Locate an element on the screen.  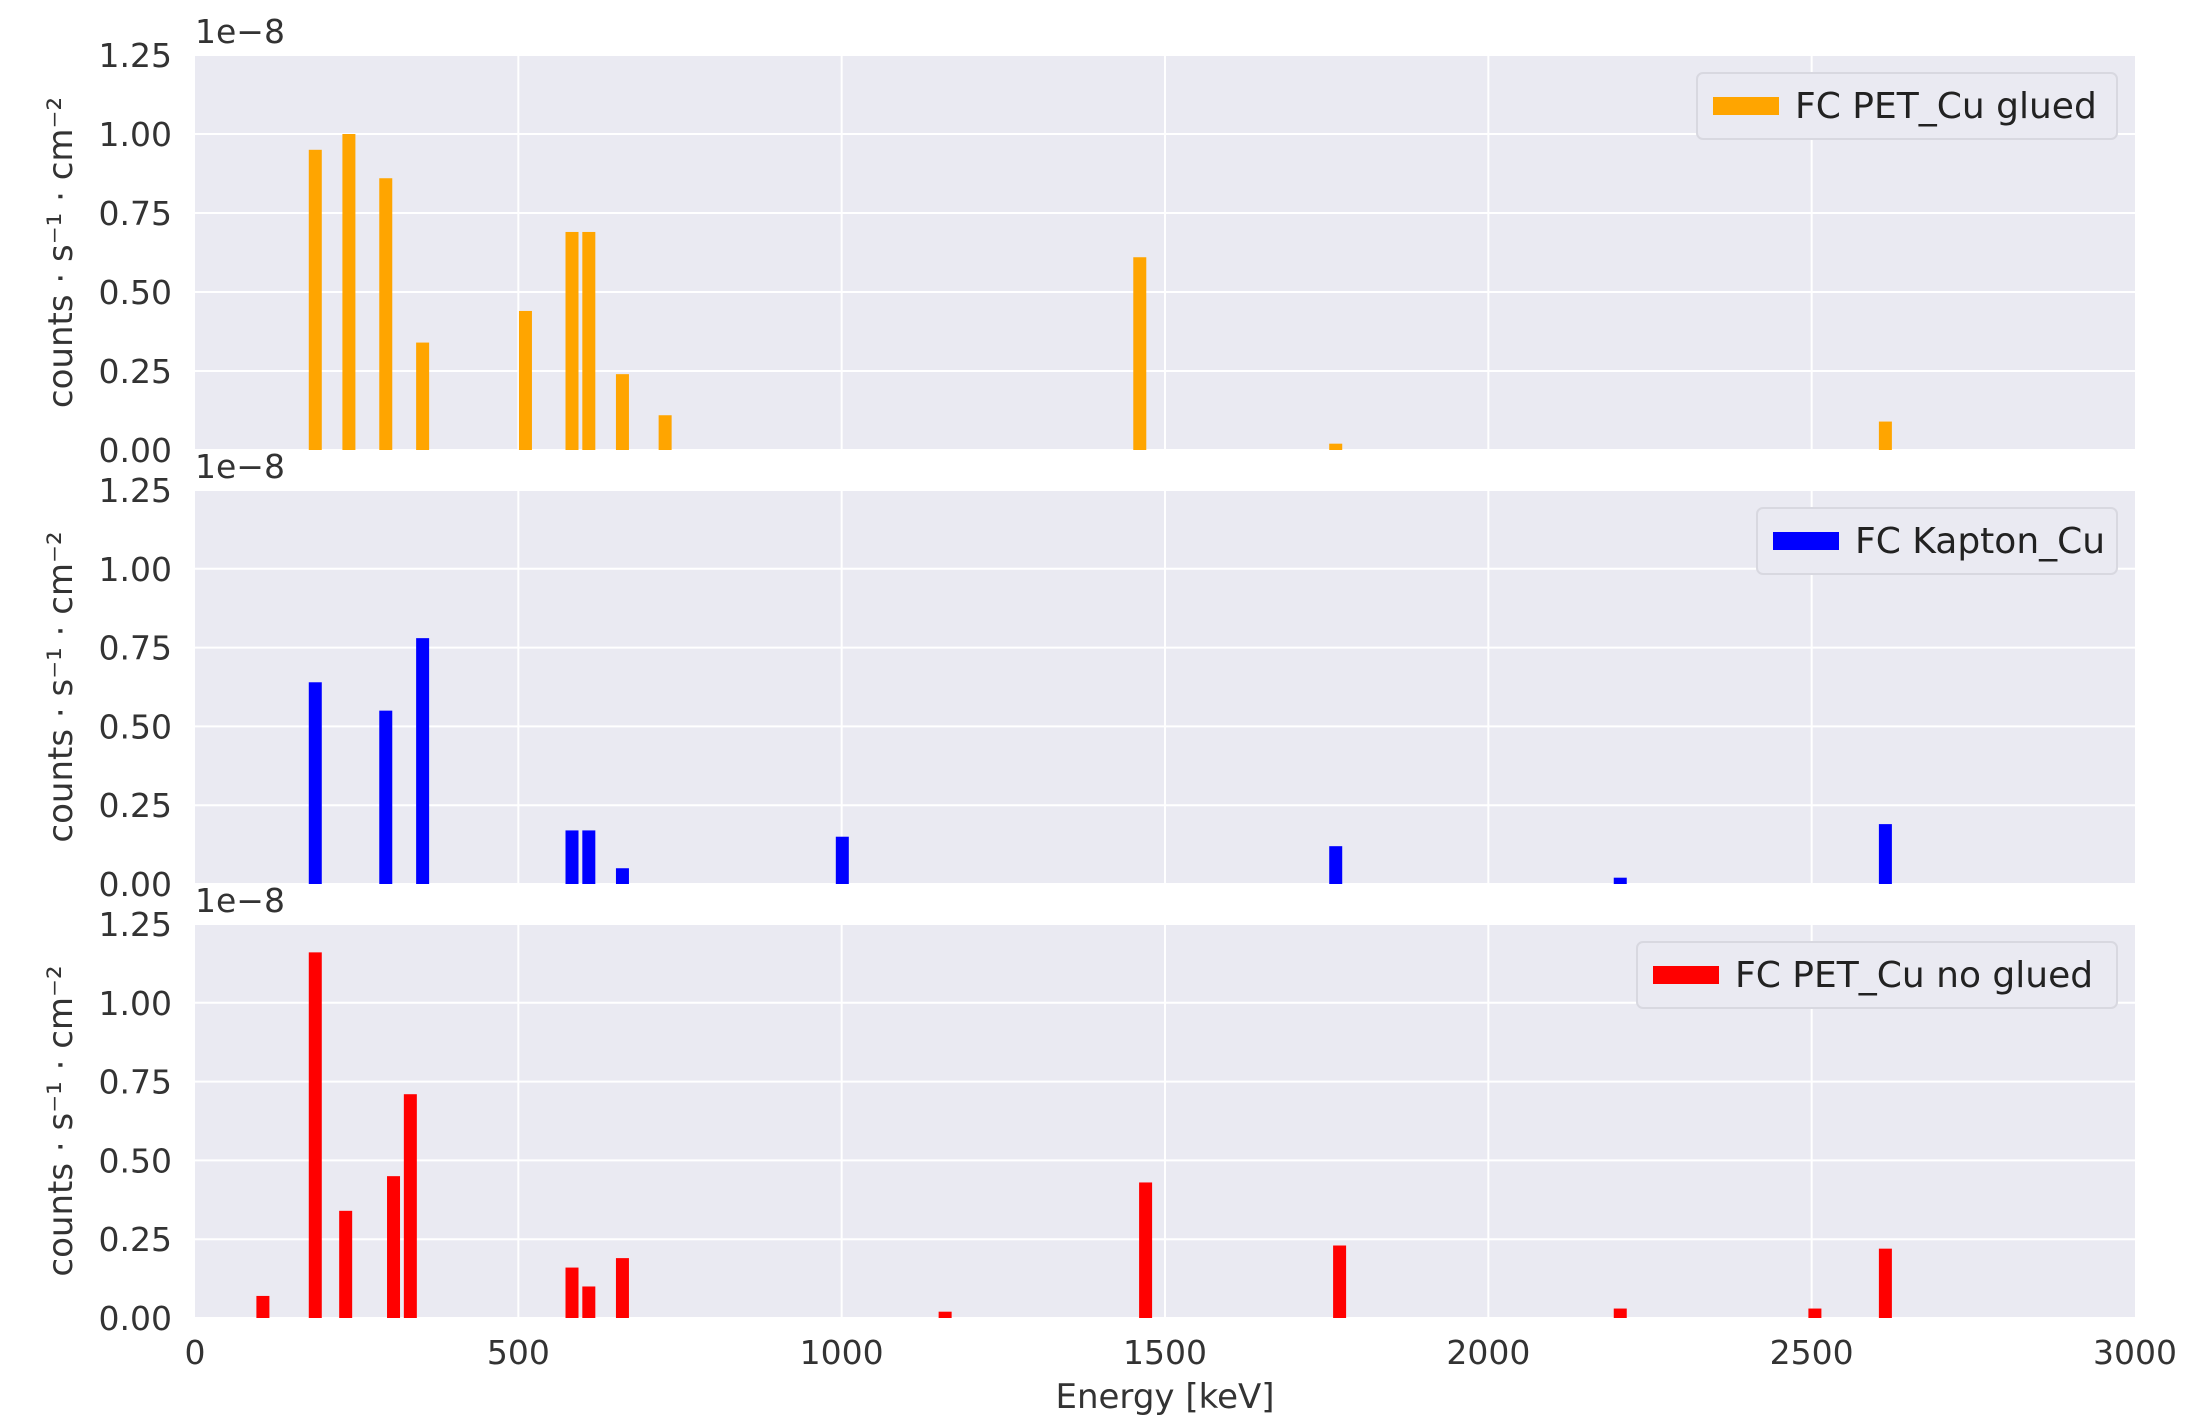
legend-label: FC Kapton_Cu is located at coordinates (1980, 541).